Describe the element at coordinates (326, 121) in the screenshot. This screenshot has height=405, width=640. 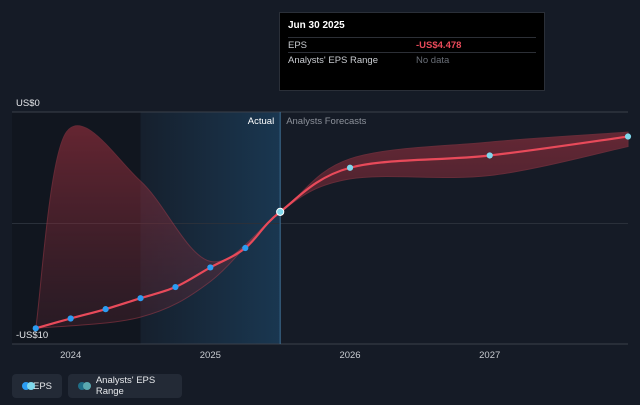
I see `forecast-label: Analysts Forecasts` at that location.